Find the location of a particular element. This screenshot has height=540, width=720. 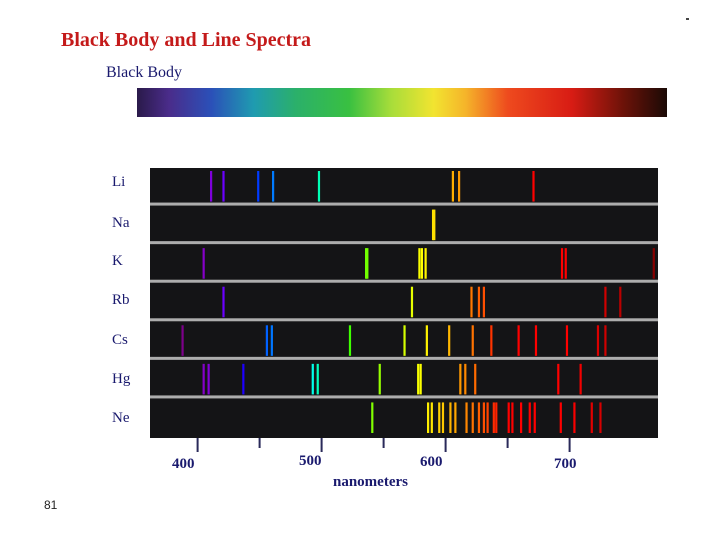

black-body-label: Black Body is located at coordinates (144, 72).